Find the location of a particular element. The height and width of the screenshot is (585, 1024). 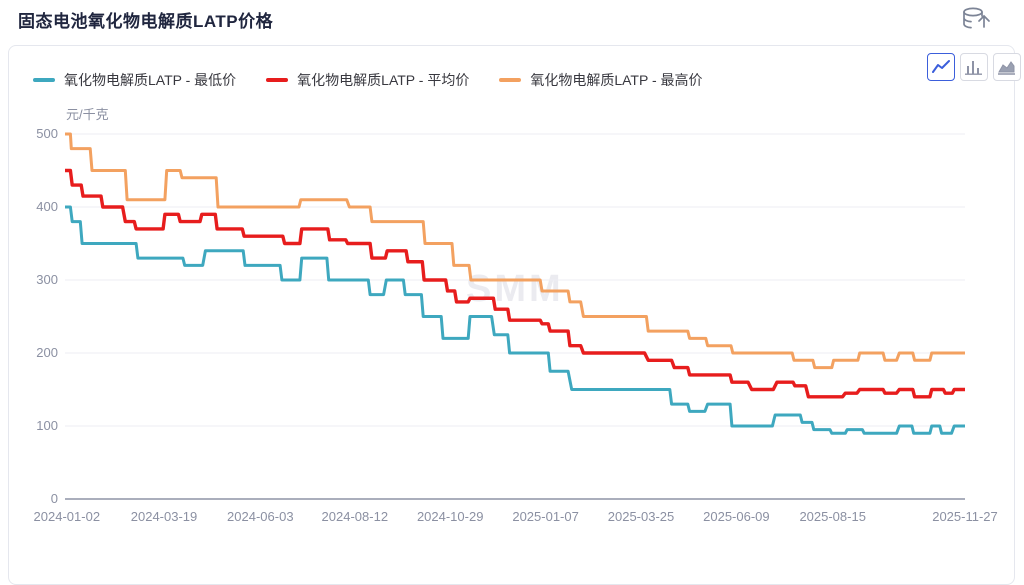

legend-item-min: 氧化物电解质LATP - 最低价 is located at coordinates (134, 80).